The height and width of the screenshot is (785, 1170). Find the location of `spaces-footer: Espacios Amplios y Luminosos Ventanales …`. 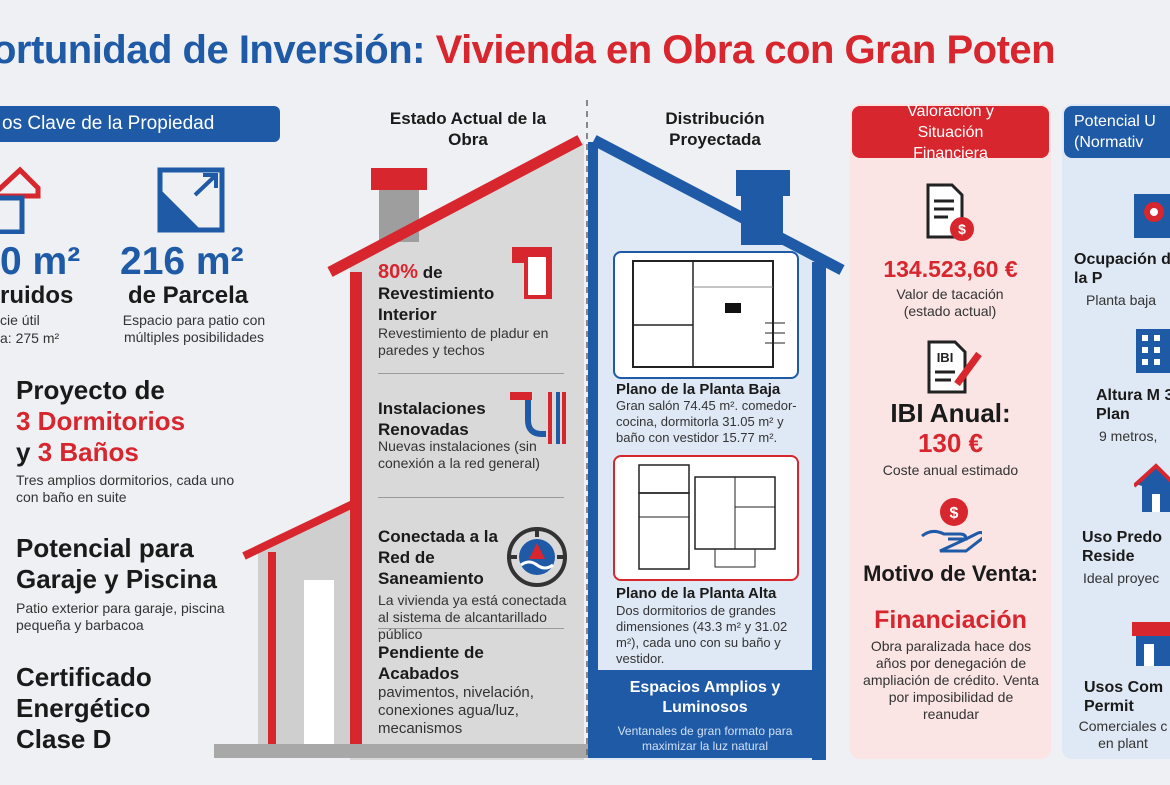

spaces-footer: Espacios Amplios y Luminosos Ventanales … is located at coordinates (705, 714).